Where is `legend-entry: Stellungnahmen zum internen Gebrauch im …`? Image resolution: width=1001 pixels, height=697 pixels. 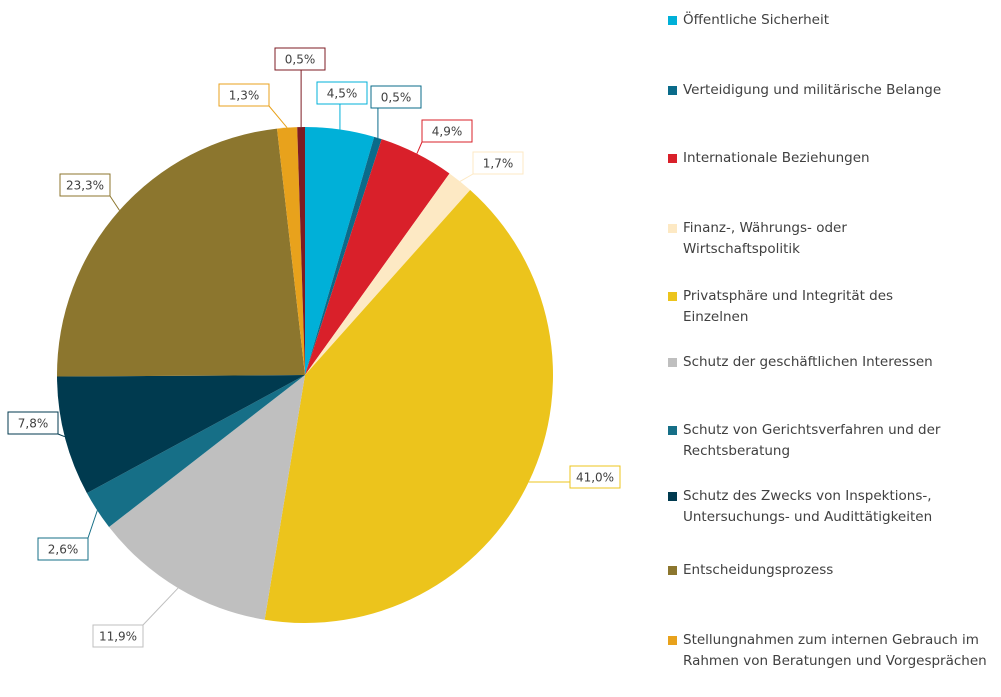
legend-entry: Stellungnahmen zum internen Gebrauch im … is located at coordinates (833, 651).